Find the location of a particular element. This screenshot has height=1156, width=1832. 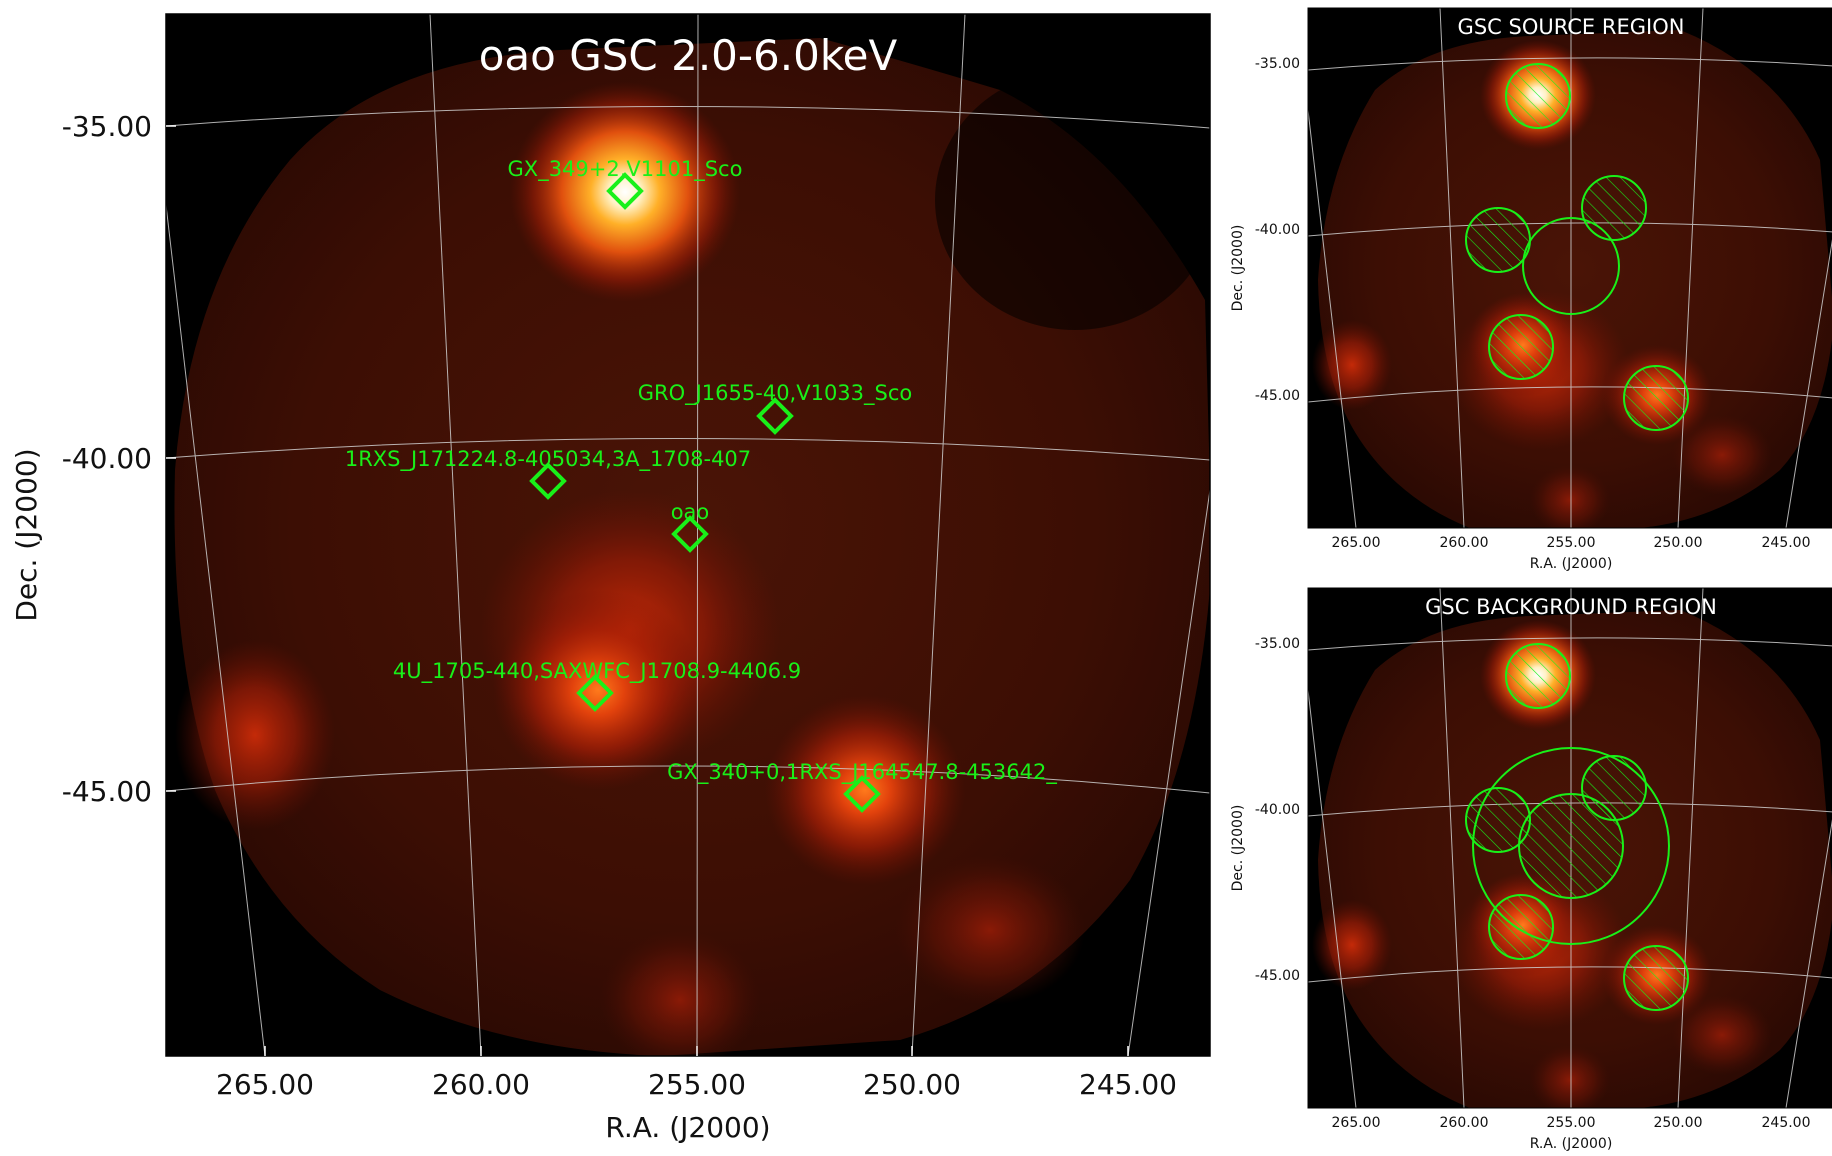

background-y-axis-label: Dec. (J2000) is located at coordinates (1238, 848).